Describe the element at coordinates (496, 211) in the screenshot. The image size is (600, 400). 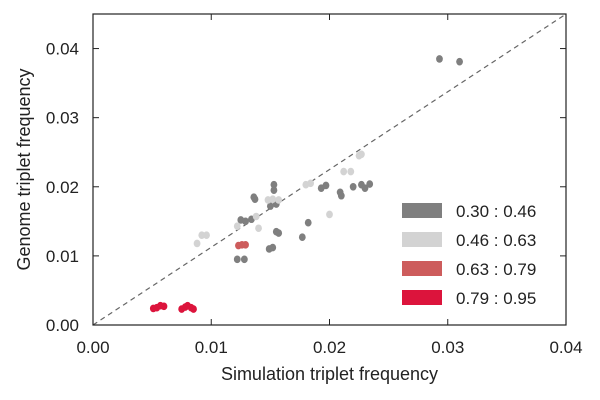
I see `legend-label: 0.30 : 0.46` at that location.